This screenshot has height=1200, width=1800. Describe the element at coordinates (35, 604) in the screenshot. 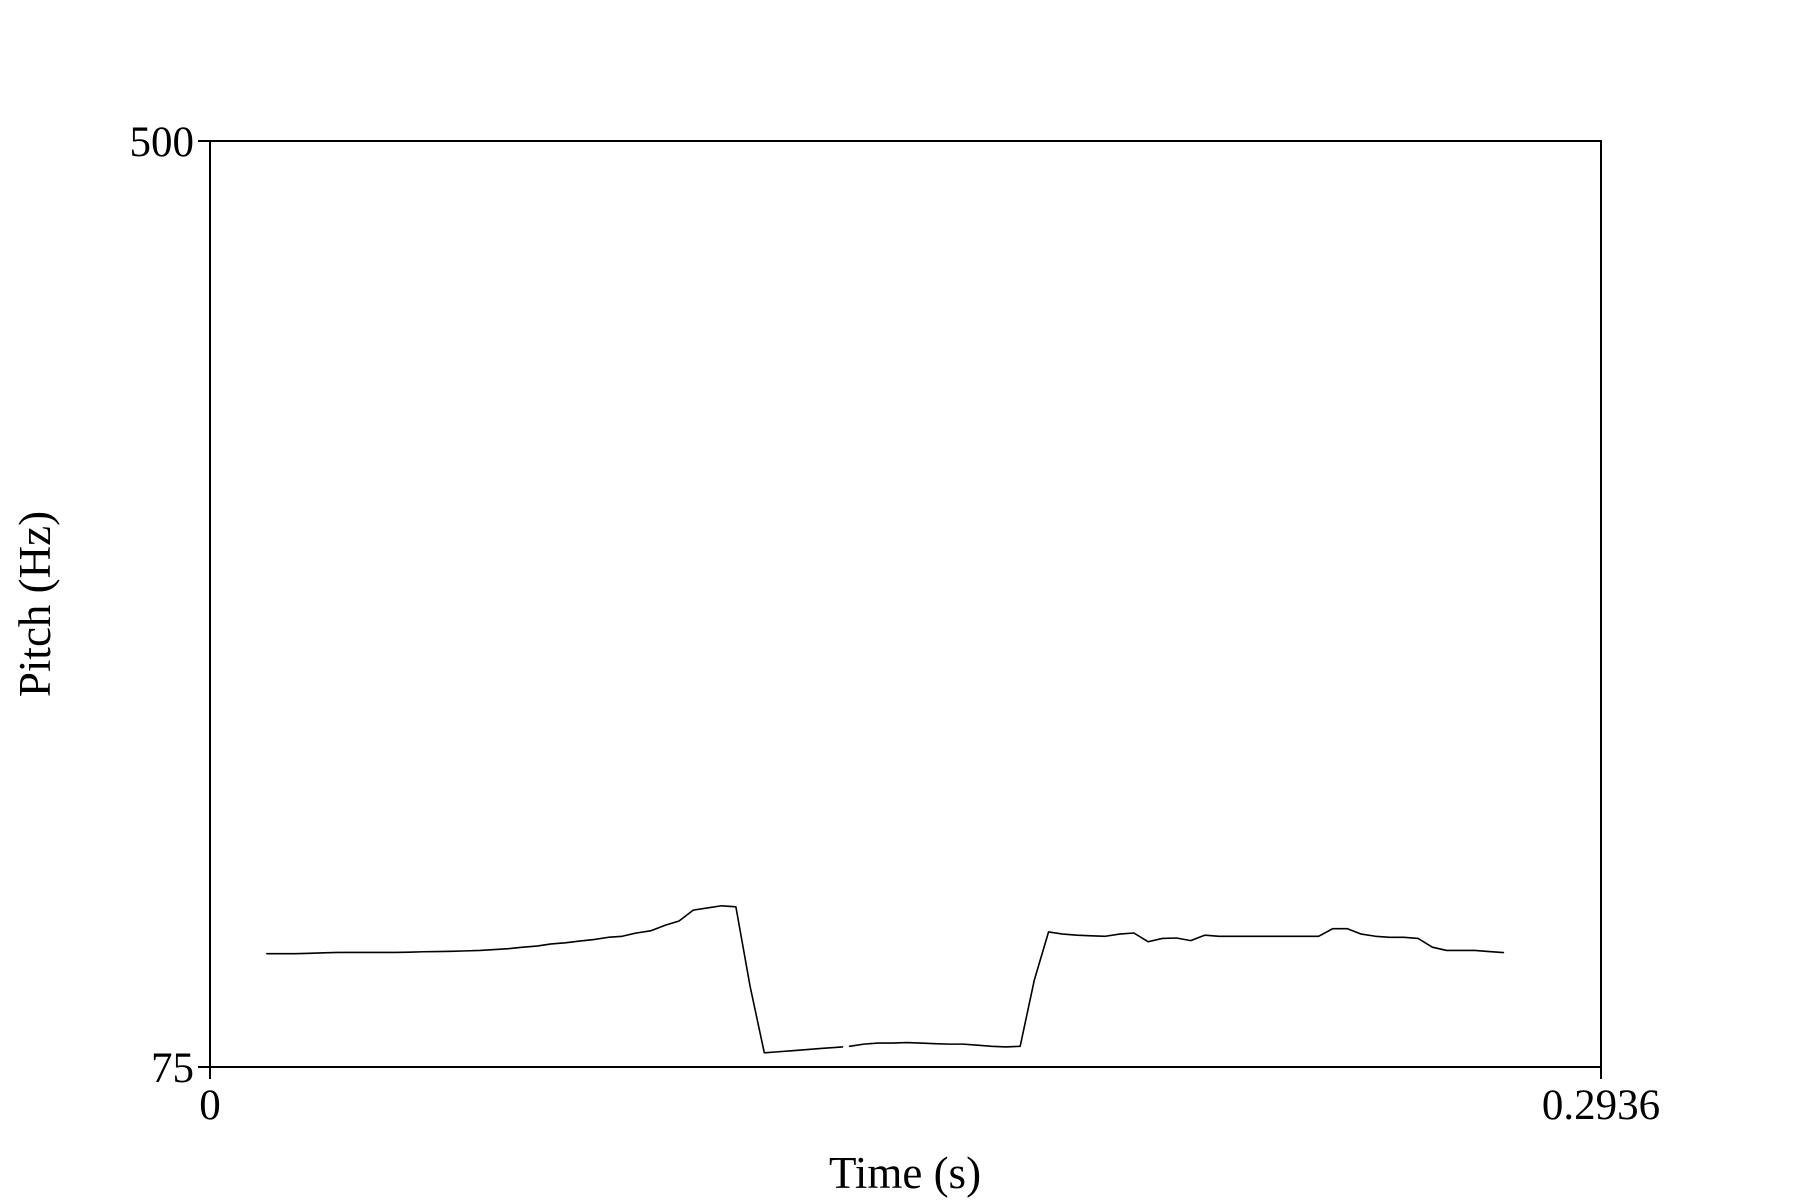

I see `y-axis-label: Pitch (Hz)` at that location.